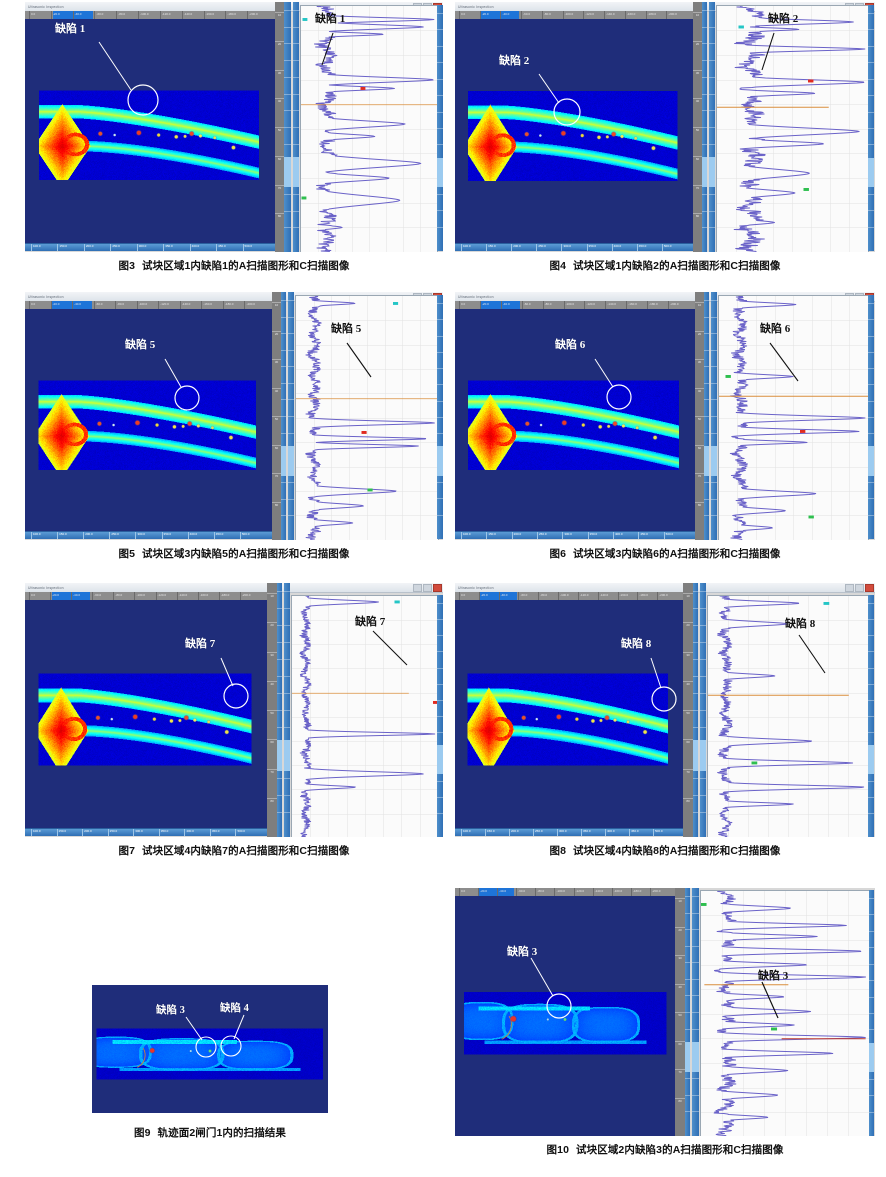 The height and width of the screenshot is (1177, 886). Describe the element at coordinates (246, 266) in the screenshot. I see `figure-caption-text: 试块区域1内缺陷1的A扫描图形和C扫描图像` at that location.